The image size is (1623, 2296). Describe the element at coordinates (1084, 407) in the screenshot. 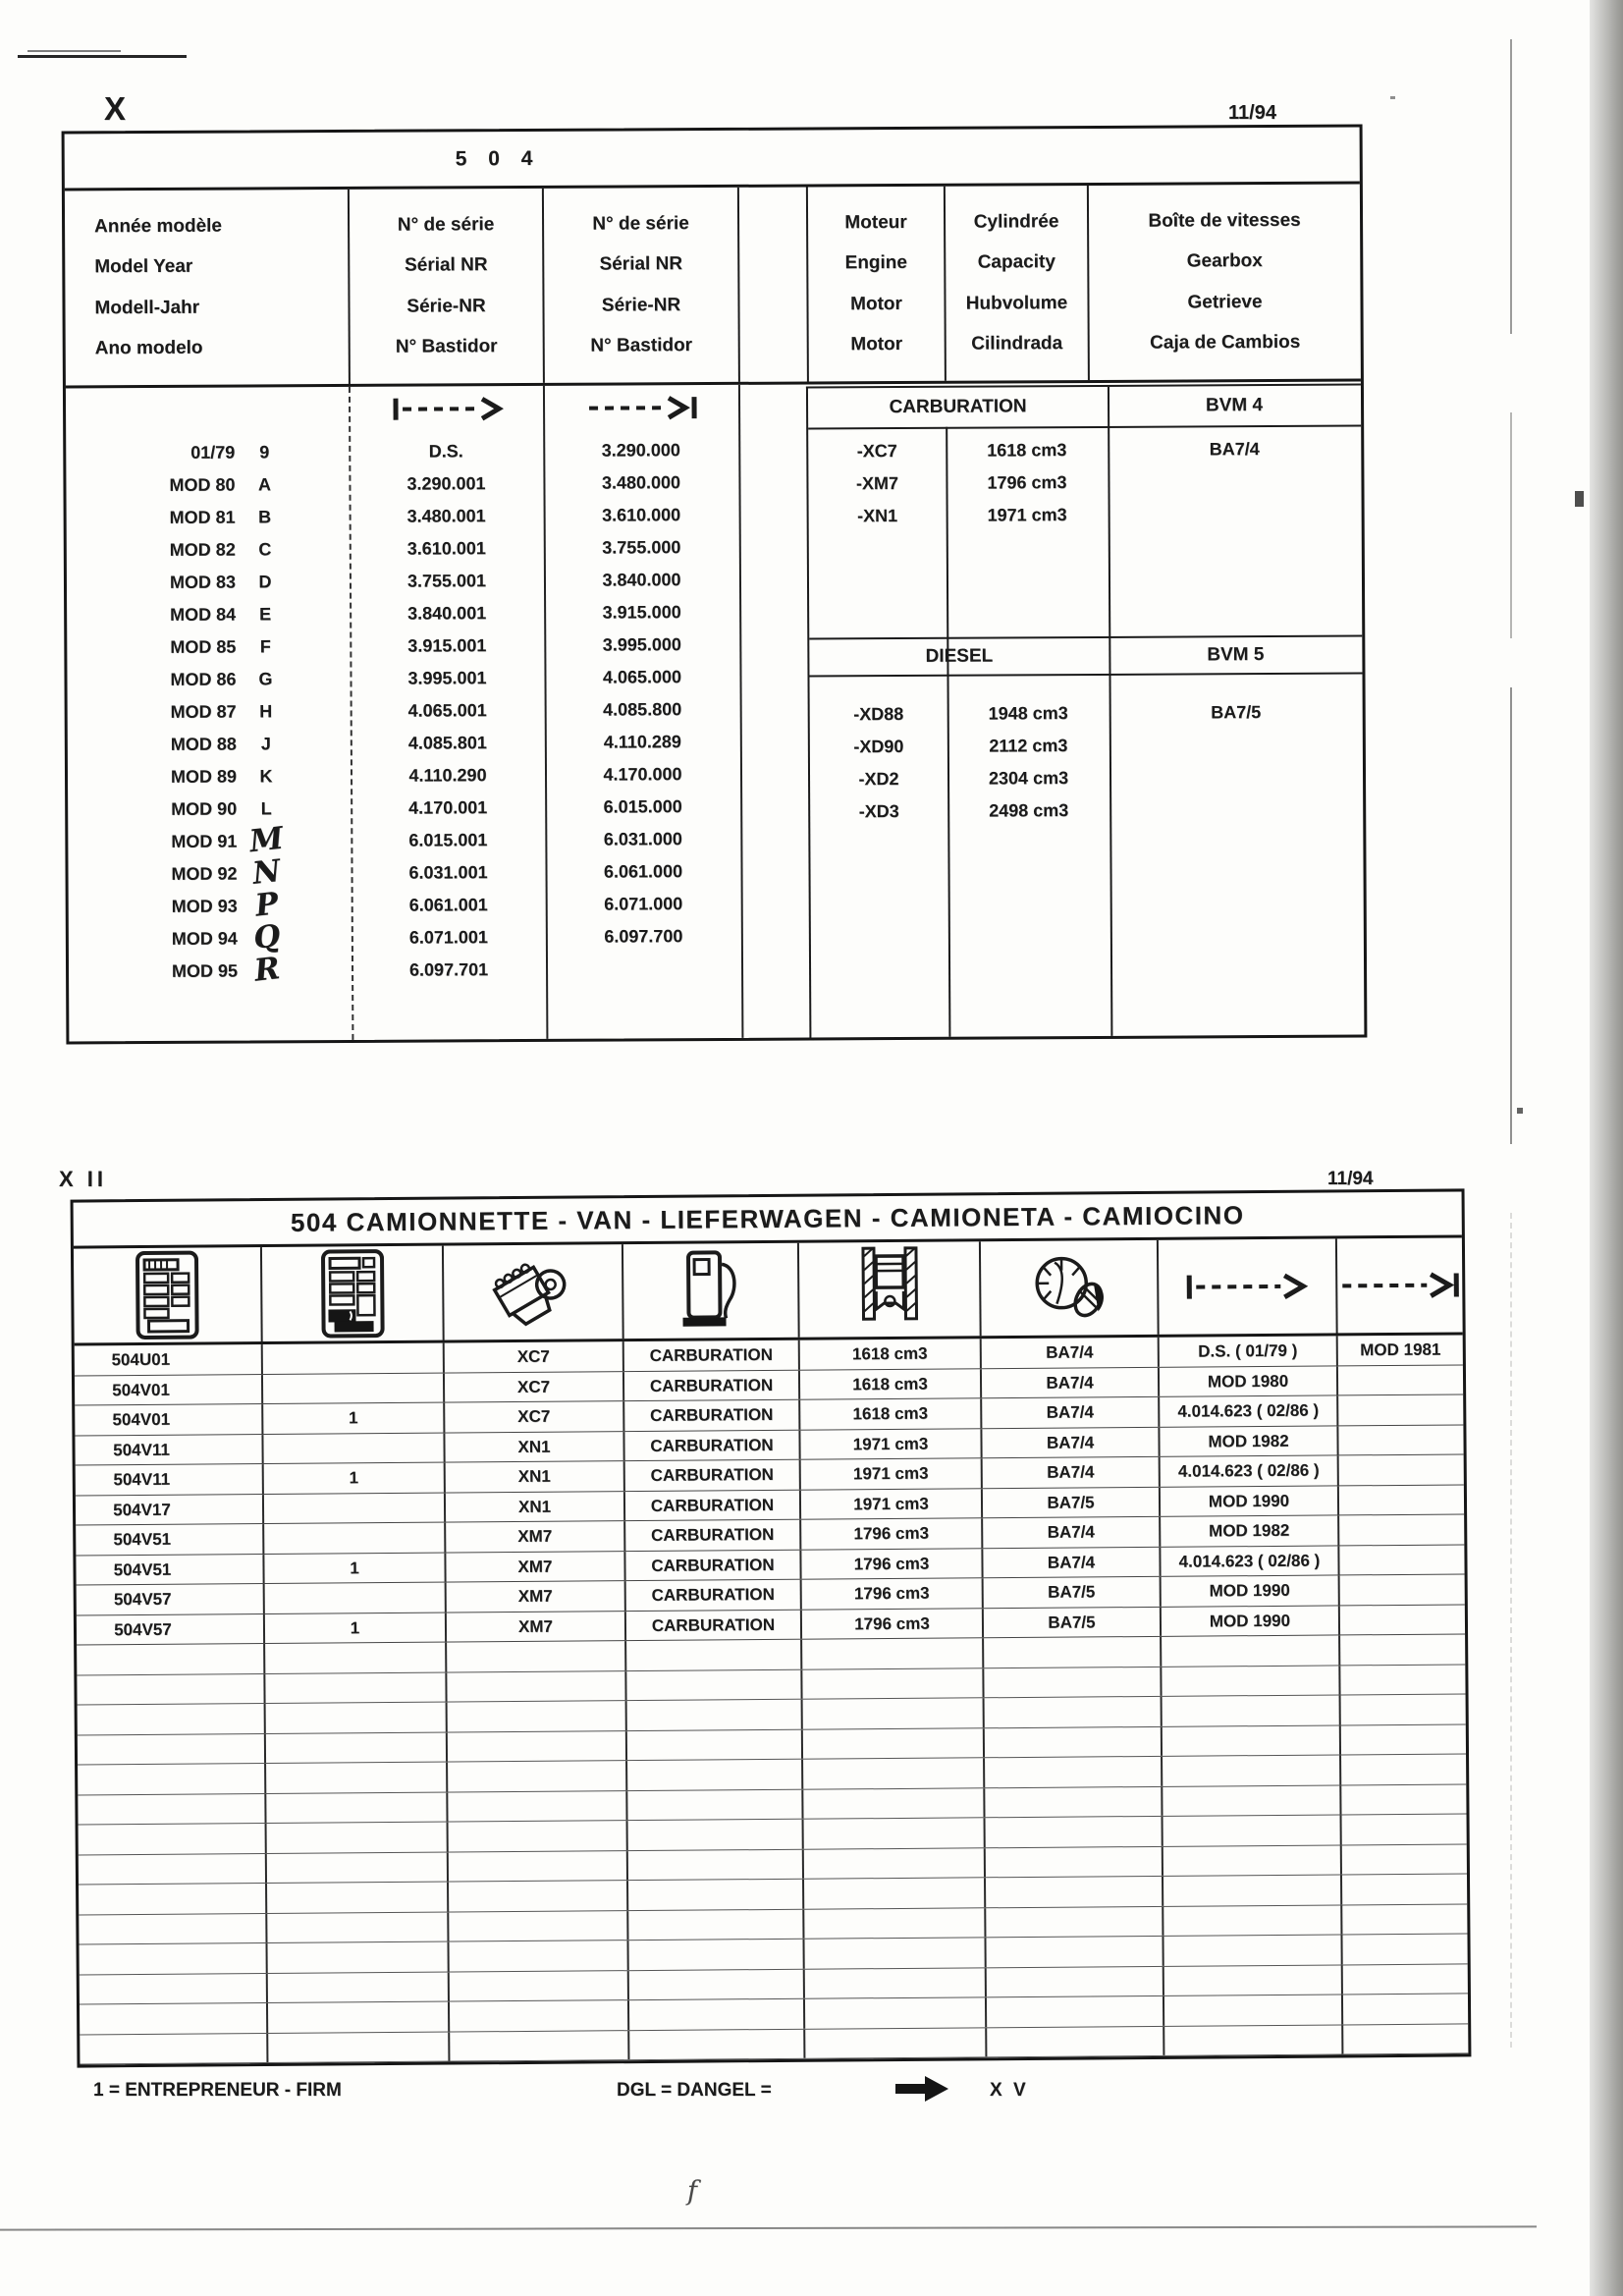

I see `petrol-band: CARBURATION BVM 4` at that location.